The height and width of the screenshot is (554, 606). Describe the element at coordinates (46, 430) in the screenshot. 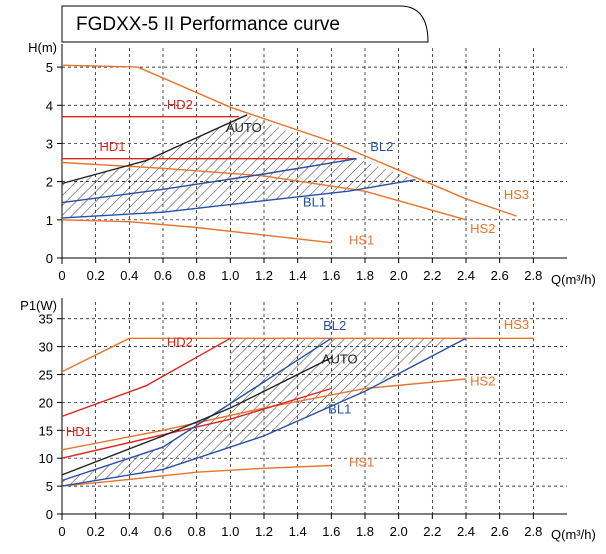

I see `y-tick-label: 15` at that location.